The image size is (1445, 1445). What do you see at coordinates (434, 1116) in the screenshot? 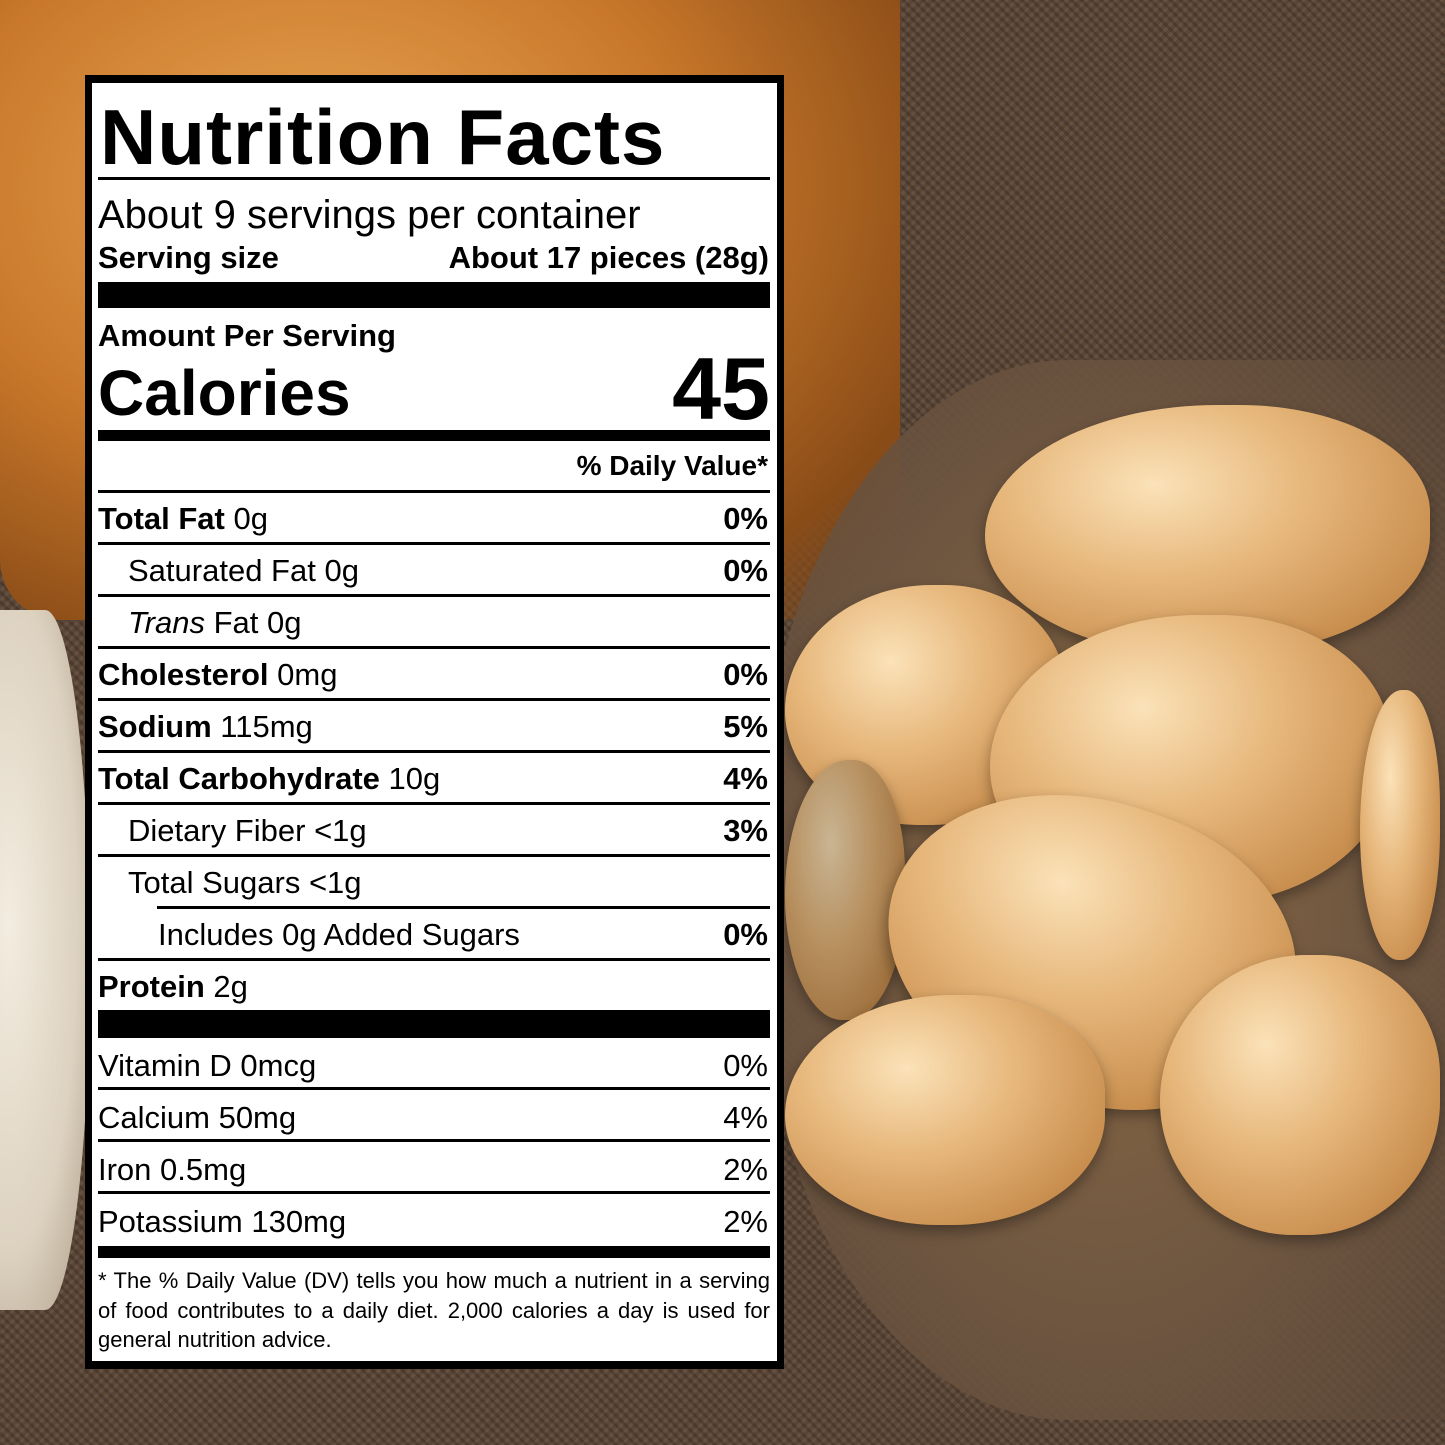
I see `vitamin-row: Calcium 50mg 4%` at bounding box center [434, 1116].